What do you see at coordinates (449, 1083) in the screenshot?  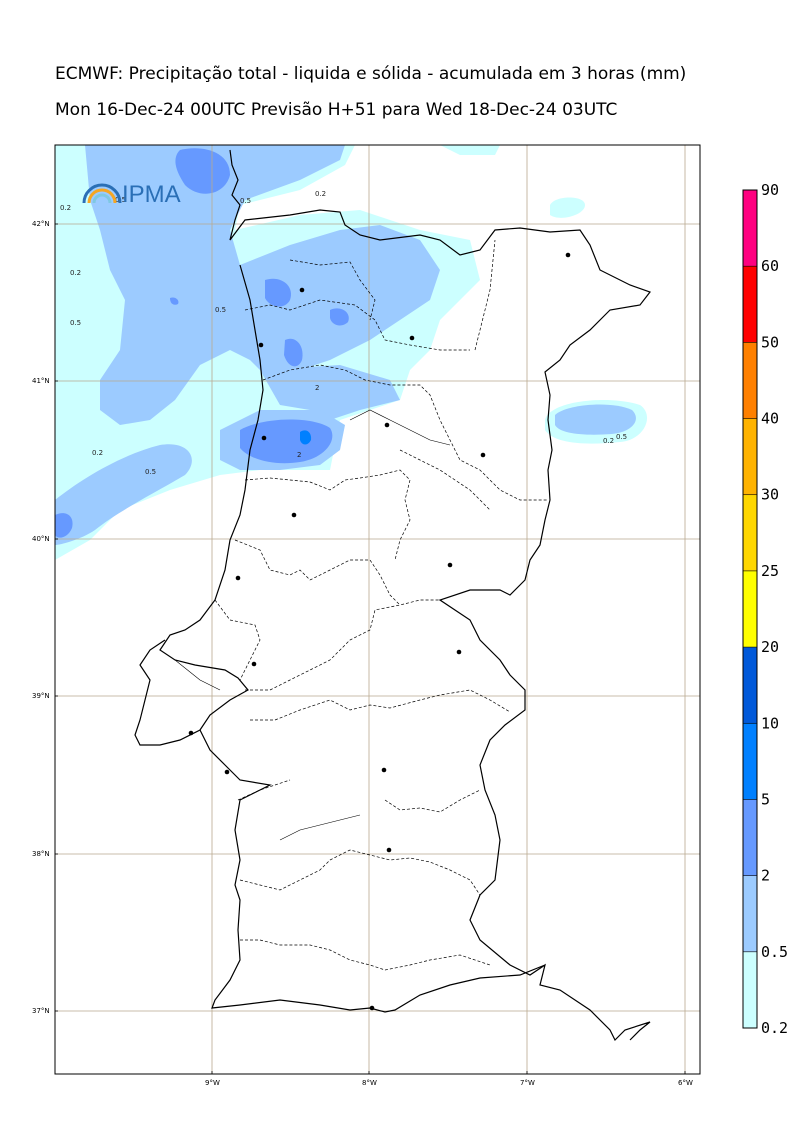 I see `longitude-labels: 9°W 8°W 7°W 6°W` at bounding box center [449, 1083].